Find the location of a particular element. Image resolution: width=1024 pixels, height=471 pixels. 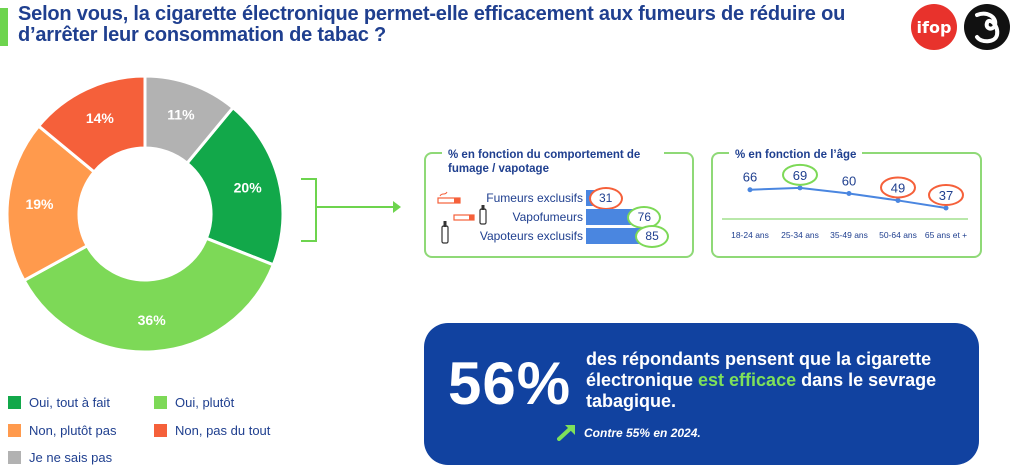

bar-label: Fumeurs exclusifs is located at coordinates (534, 198).